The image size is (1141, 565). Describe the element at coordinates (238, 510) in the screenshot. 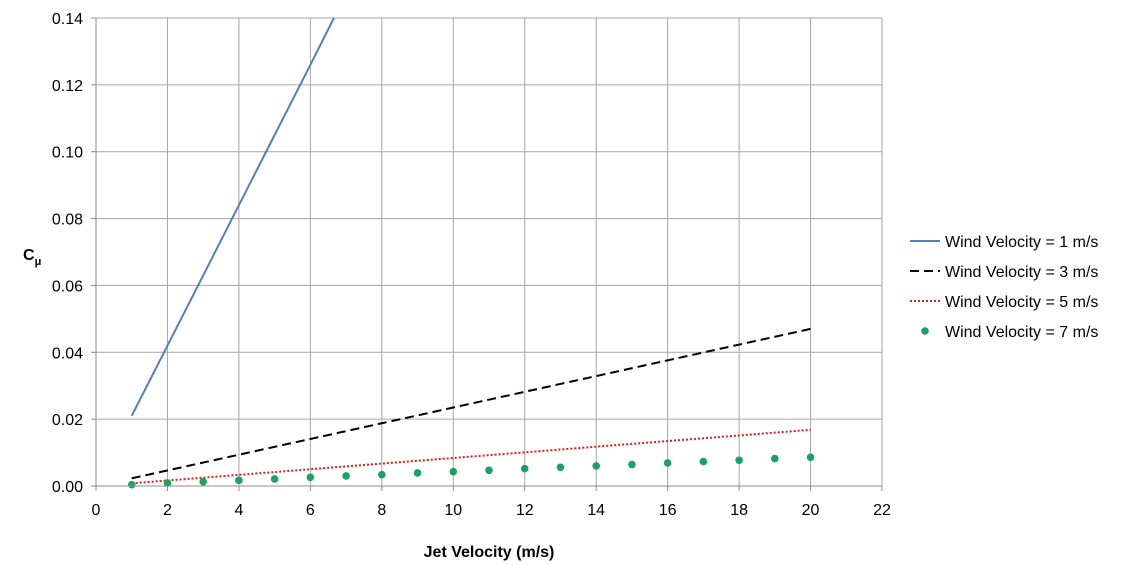

I see `x-tick-label: 4` at that location.